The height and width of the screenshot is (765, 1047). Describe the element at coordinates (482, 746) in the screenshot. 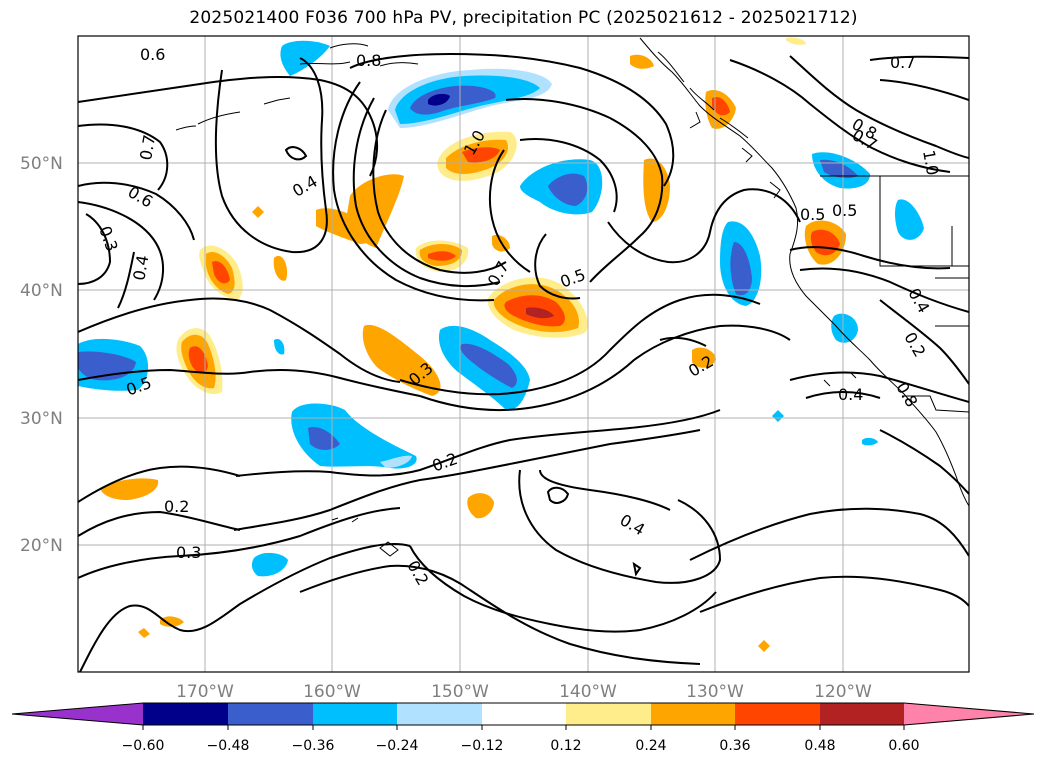

I see `colorbar-tick-label: −0.12` at that location.